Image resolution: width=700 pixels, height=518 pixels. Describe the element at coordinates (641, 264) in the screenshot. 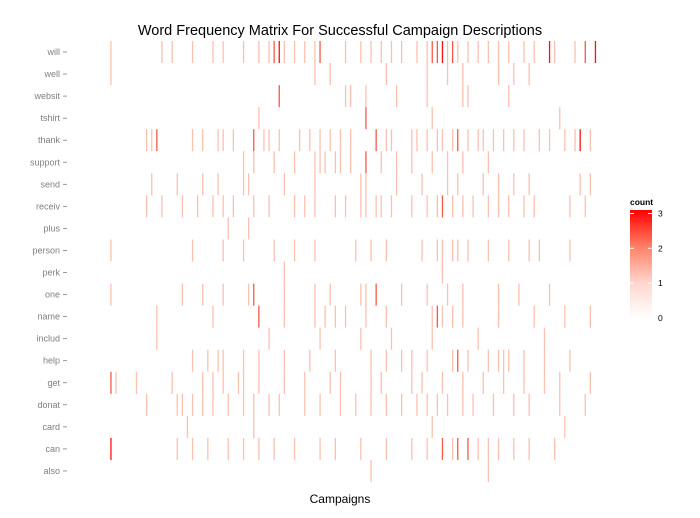

I see `legend-colorbar` at that location.